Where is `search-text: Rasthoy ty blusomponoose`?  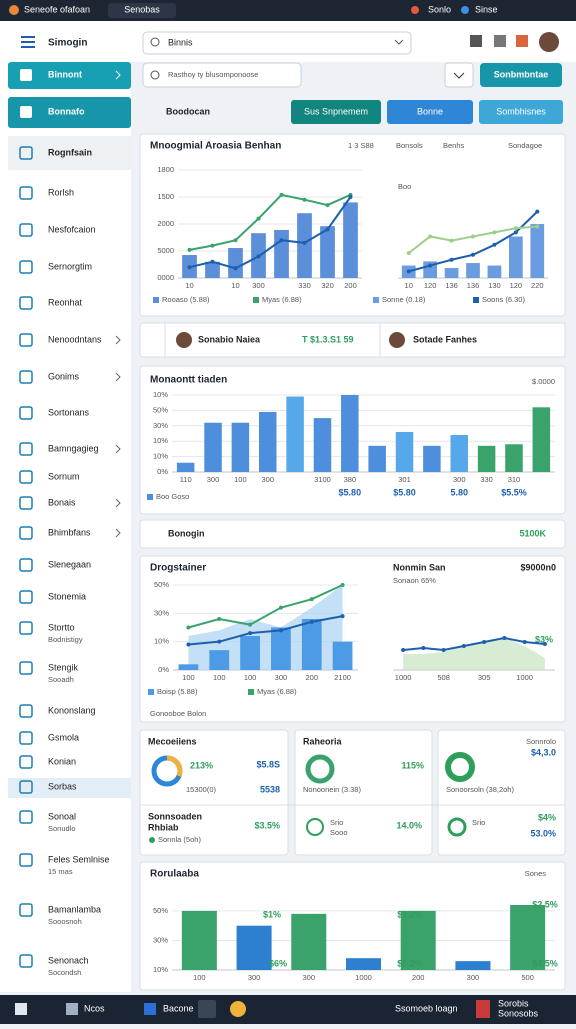
search-text: Rasthoy ty blusomponoose is located at coordinates (213, 74).